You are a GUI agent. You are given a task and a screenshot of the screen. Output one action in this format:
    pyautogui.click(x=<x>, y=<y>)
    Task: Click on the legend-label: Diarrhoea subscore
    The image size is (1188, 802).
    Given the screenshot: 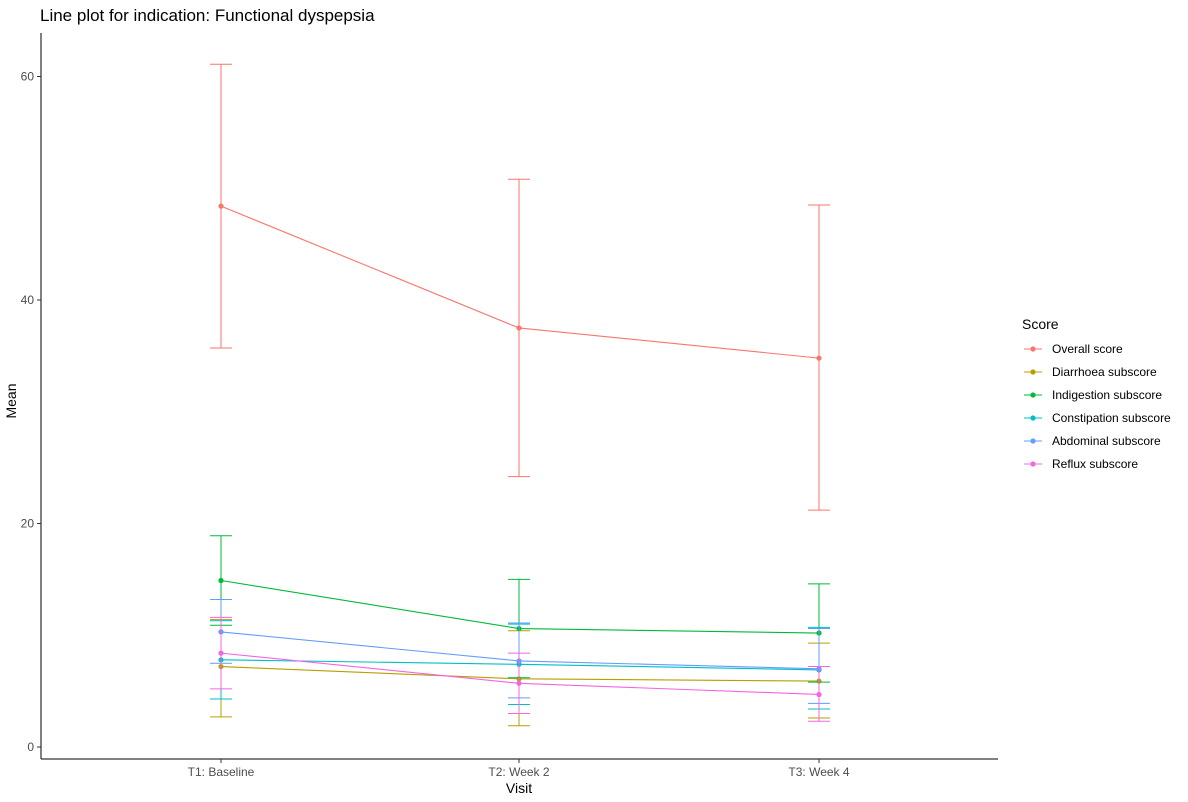 What is the action you would take?
    pyautogui.click(x=1104, y=372)
    